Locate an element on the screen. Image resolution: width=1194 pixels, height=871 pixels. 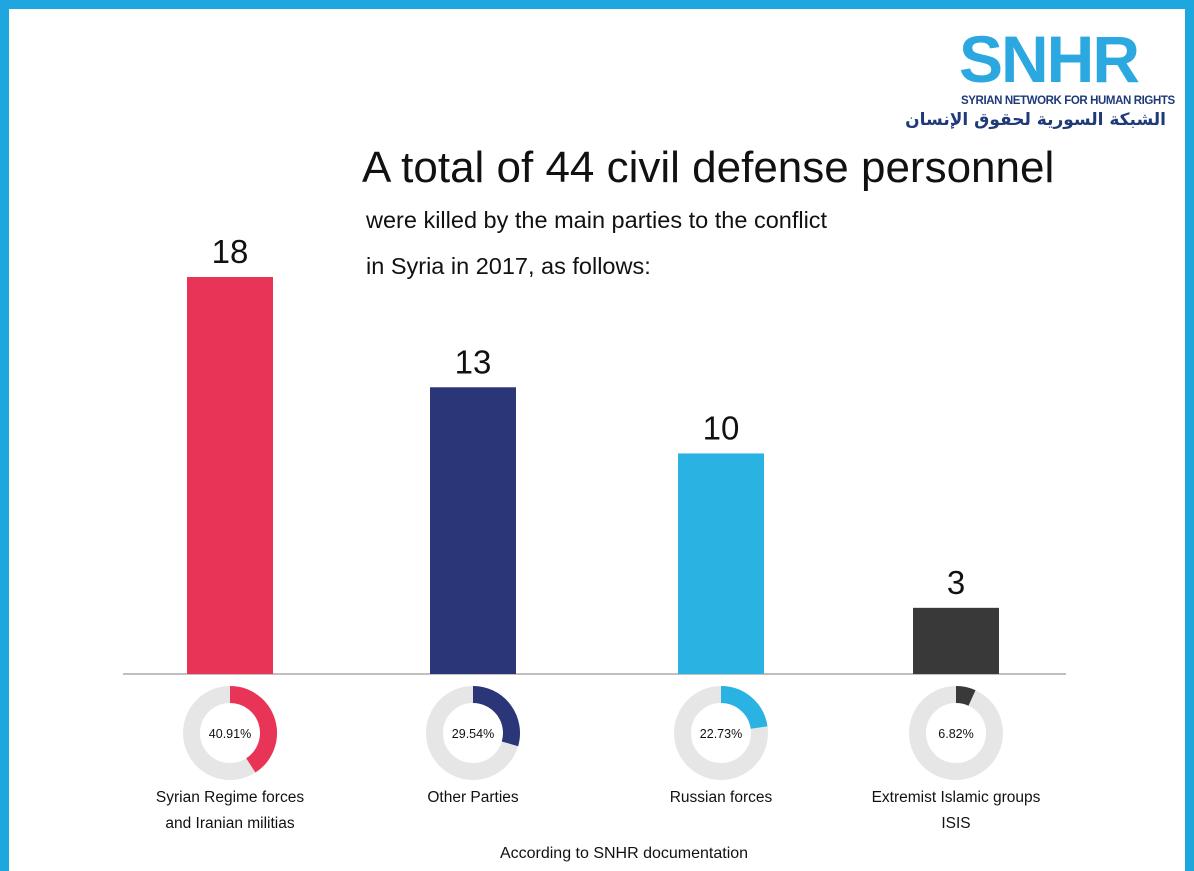
bar-value-label-3: 3 is located at coordinates (956, 582).